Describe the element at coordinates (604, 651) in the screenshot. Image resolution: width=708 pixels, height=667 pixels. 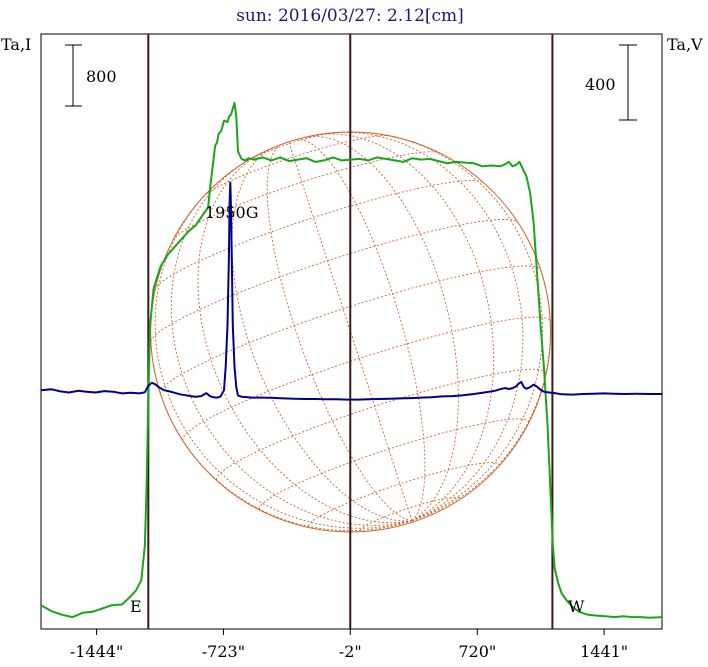
I see `x-tick-label: 1441"` at that location.